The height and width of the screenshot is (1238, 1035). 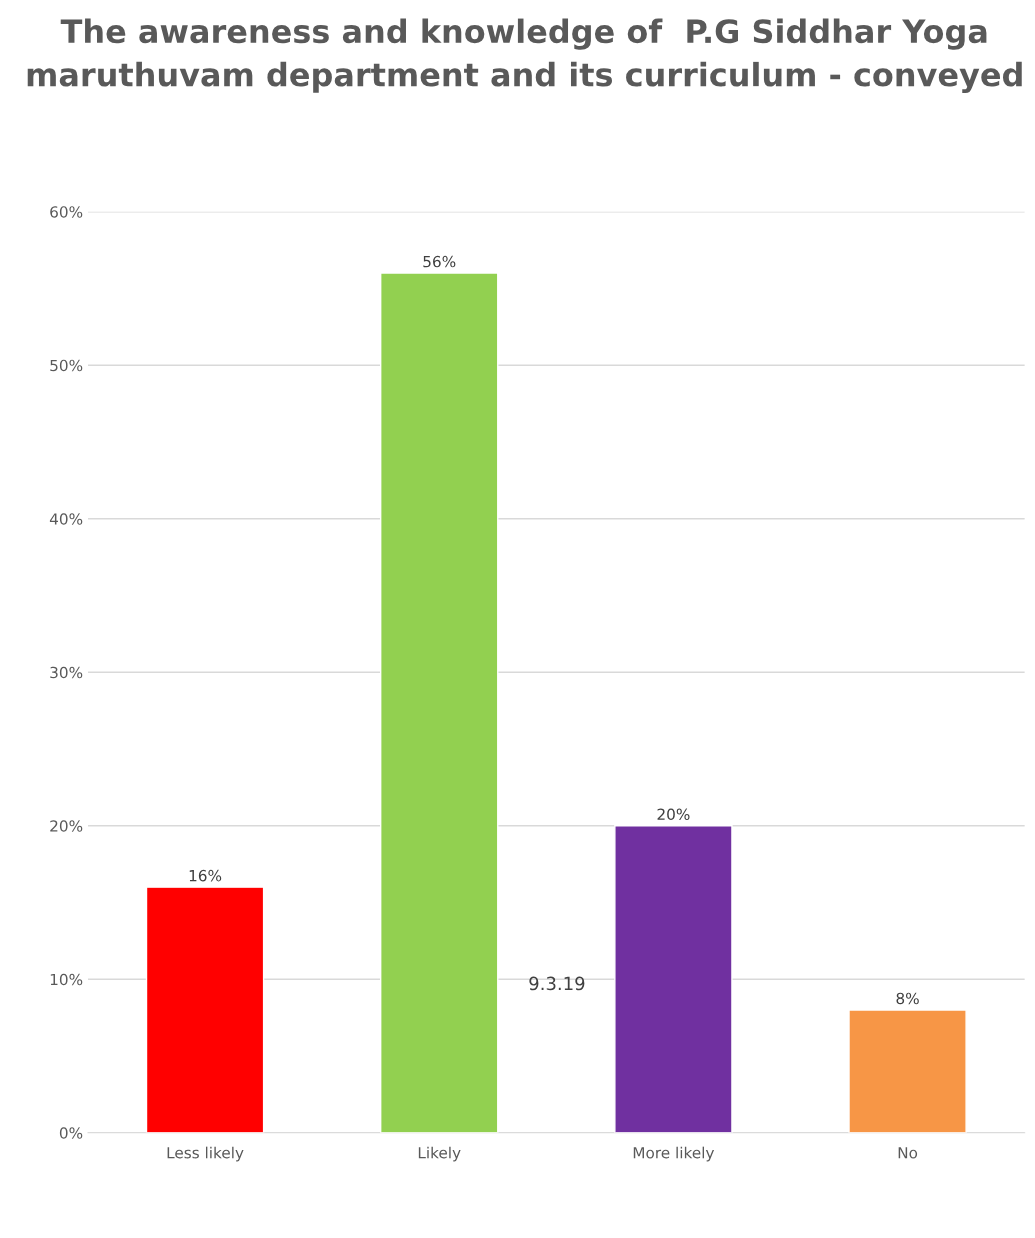 What do you see at coordinates (908, 1153) in the screenshot?
I see `x-tick-label: No` at bounding box center [908, 1153].